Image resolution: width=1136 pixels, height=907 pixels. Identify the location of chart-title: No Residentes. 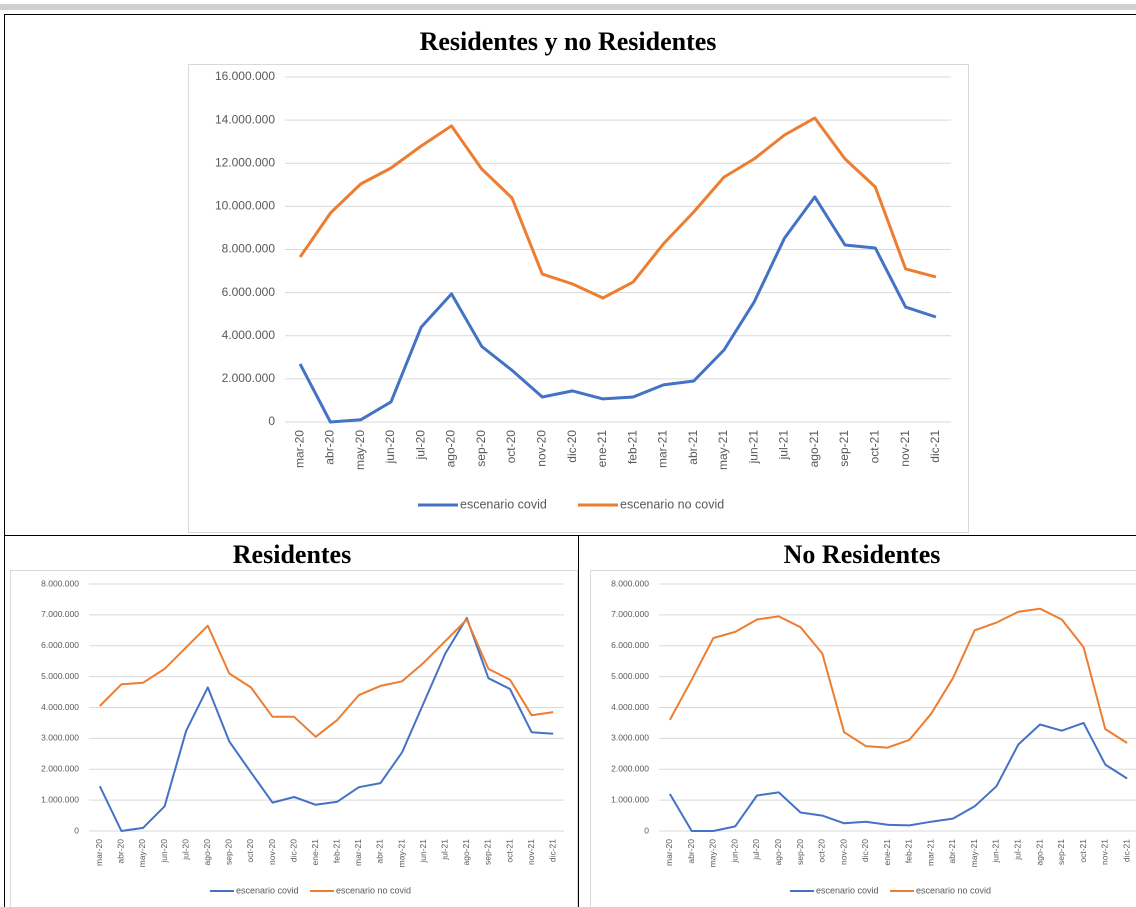
(862, 554).